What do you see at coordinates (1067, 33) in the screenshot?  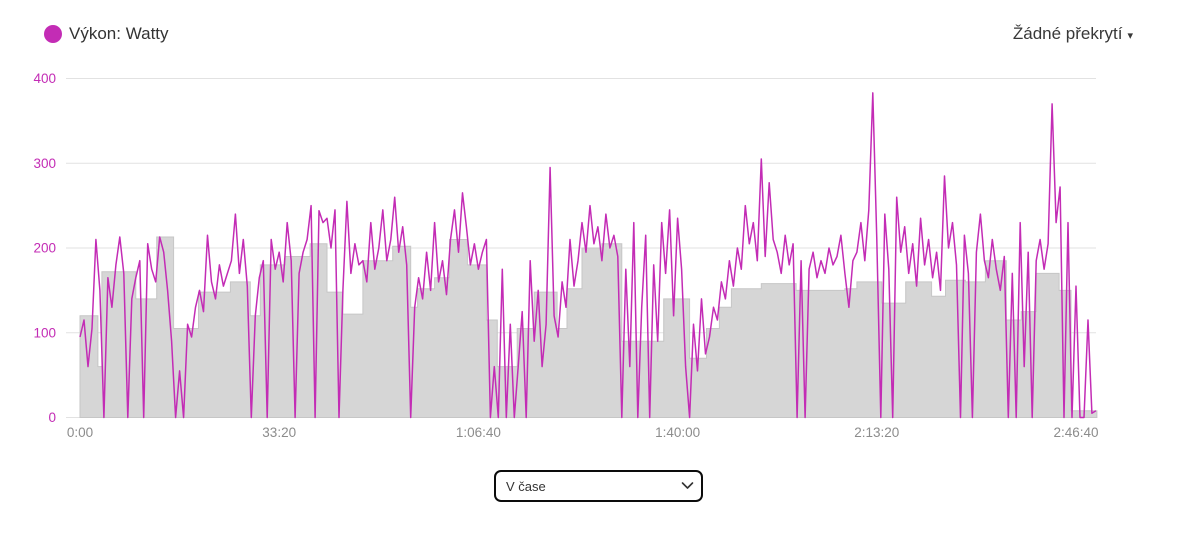 I see `overlay-dropdown-label: Žádné překrytí` at bounding box center [1067, 33].